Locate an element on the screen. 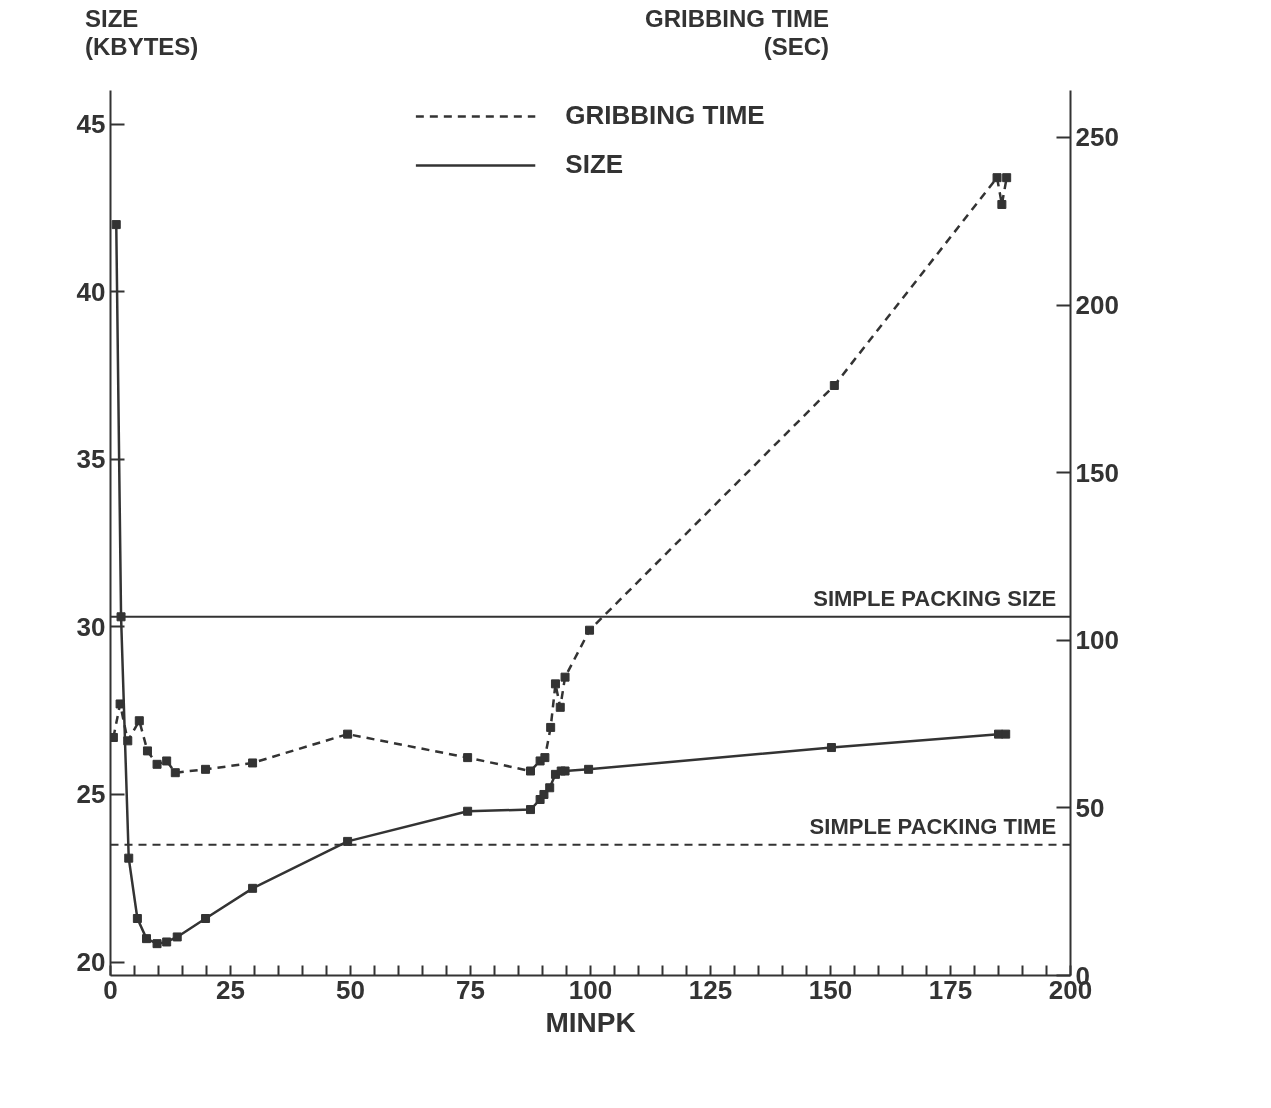  x-tick-label: 0 is located at coordinates (110, 989).